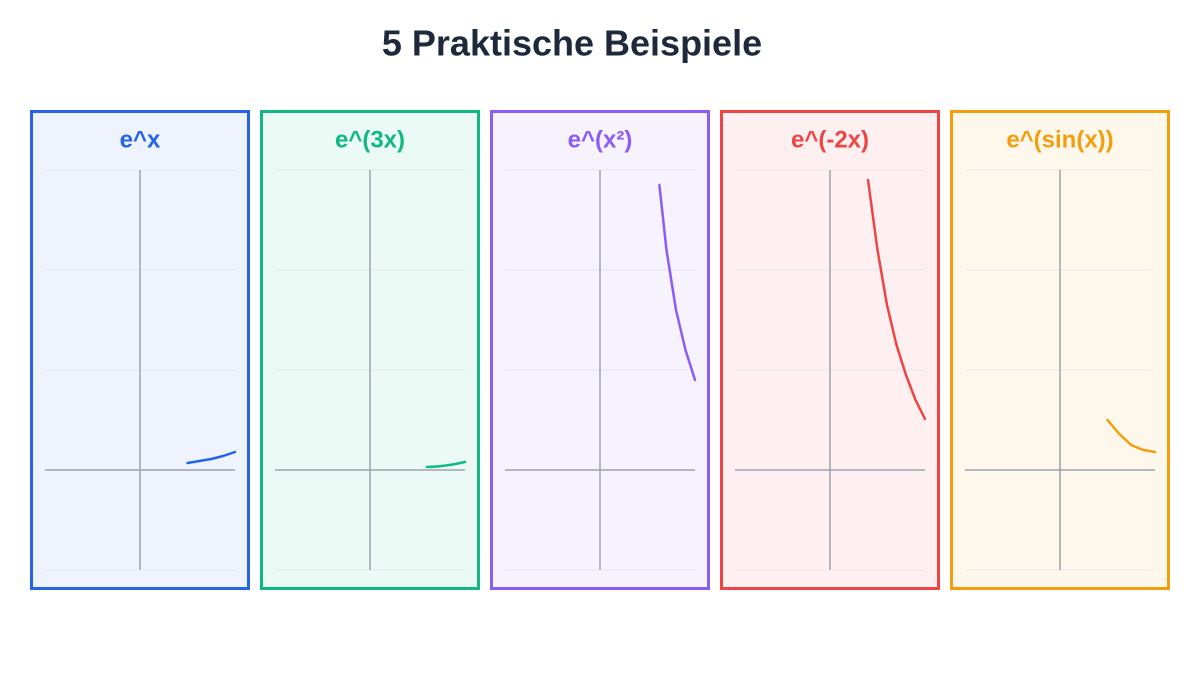 Image resolution: width=1200 pixels, height=675 pixels. Describe the element at coordinates (370, 139) in the screenshot. I see `panel-title: e^(3x)` at that location.